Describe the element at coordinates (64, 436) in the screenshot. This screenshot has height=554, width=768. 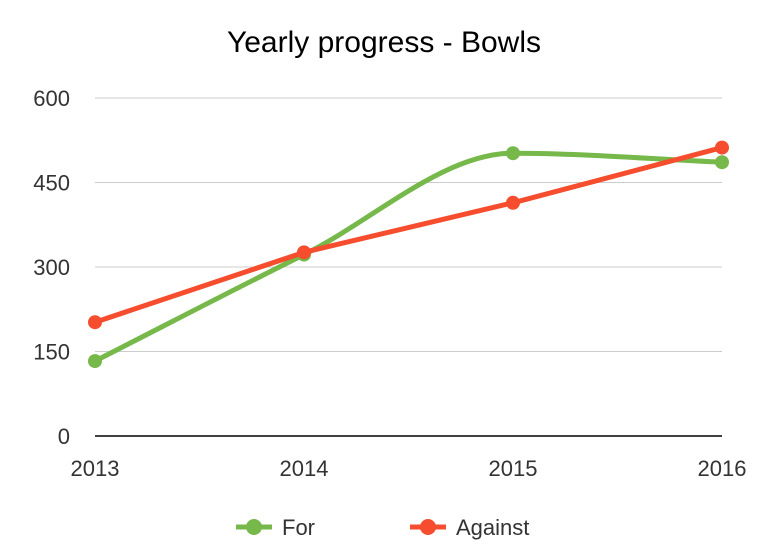
I see `y-tick-label: 0` at that location.